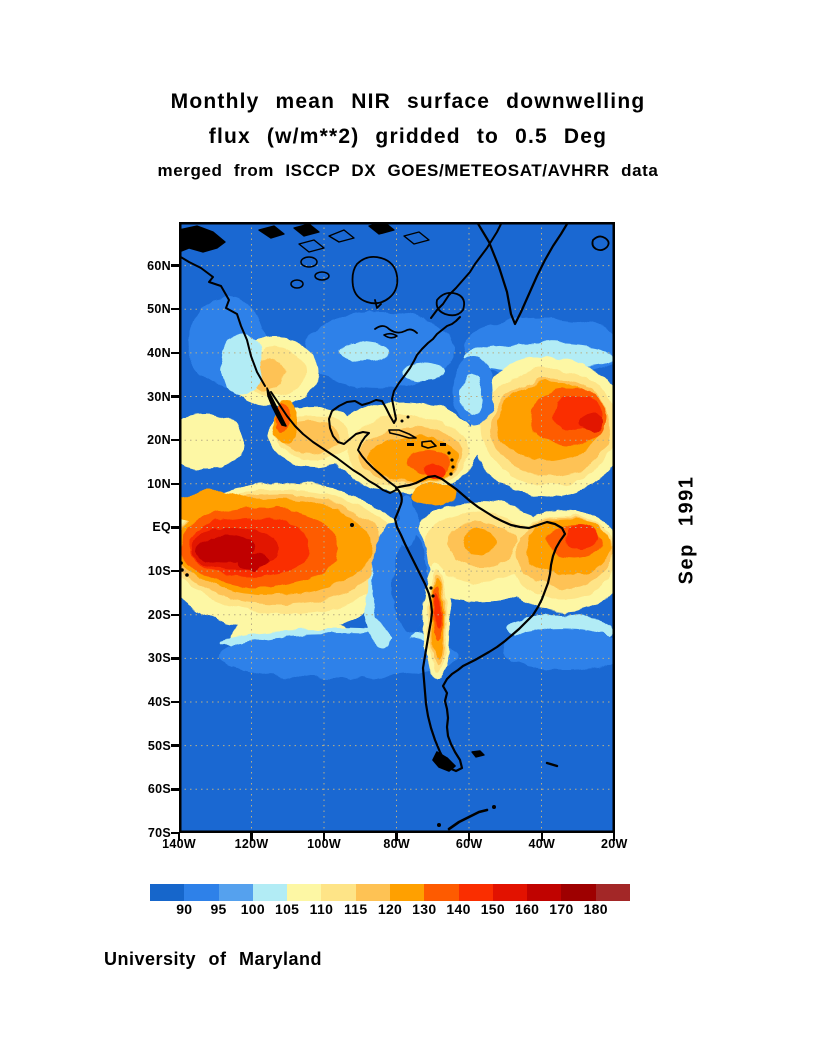  What do you see at coordinates (159, 571) in the screenshot?
I see `lat-tick-label: 10S` at bounding box center [159, 571].